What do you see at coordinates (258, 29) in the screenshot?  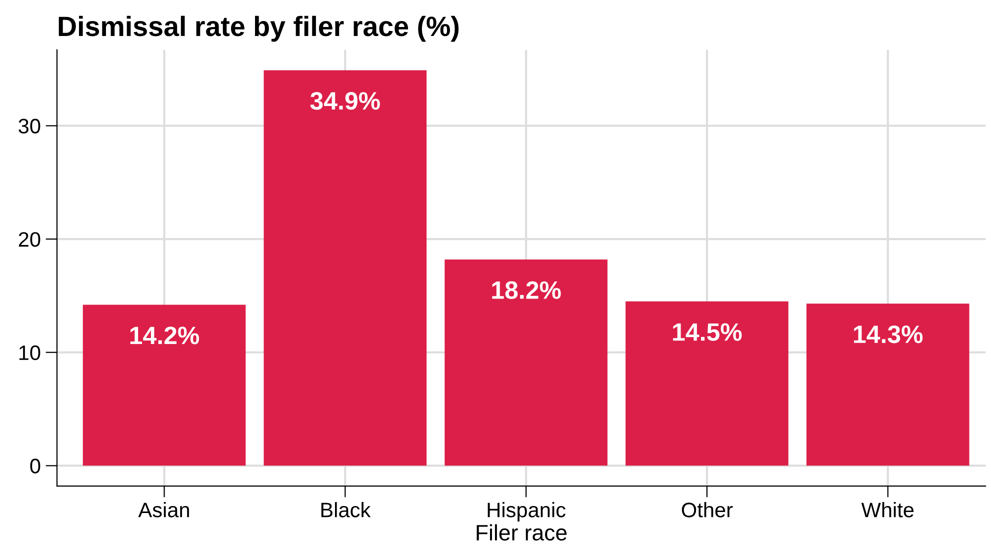 I see `chart-title: Dismissal rate by filer race (%)` at bounding box center [258, 29].